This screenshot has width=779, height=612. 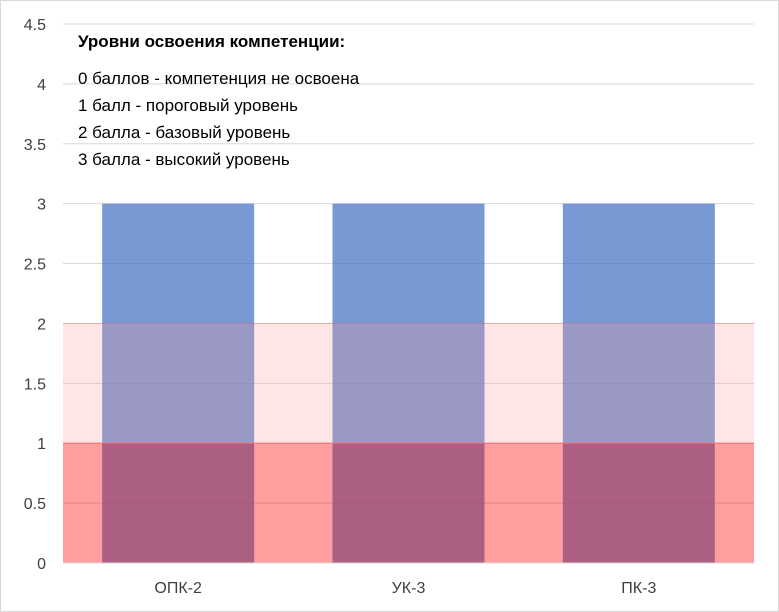 I want to click on y-tick-label: 0.5, so click(x=35, y=504).